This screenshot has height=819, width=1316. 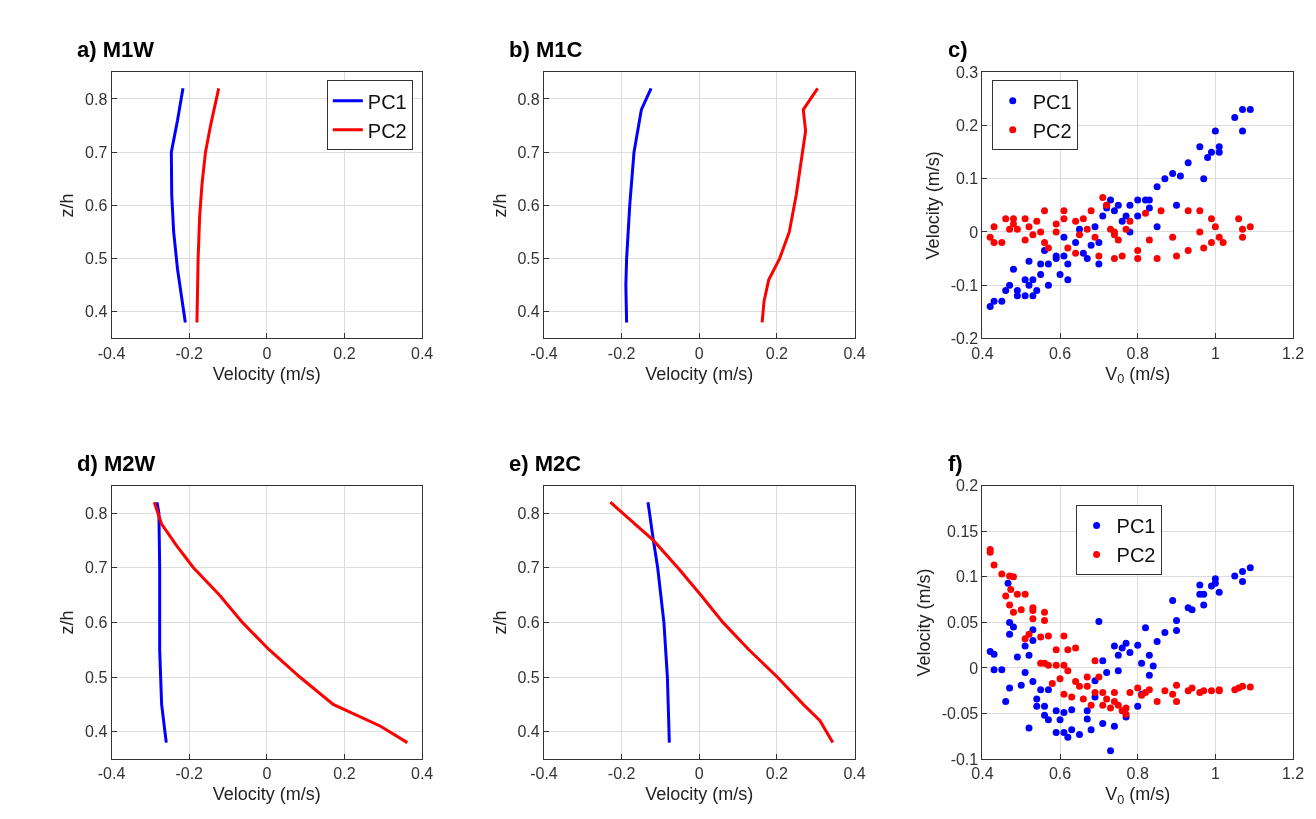 I want to click on y-tick-label: 0.3, so click(x=967, y=72).